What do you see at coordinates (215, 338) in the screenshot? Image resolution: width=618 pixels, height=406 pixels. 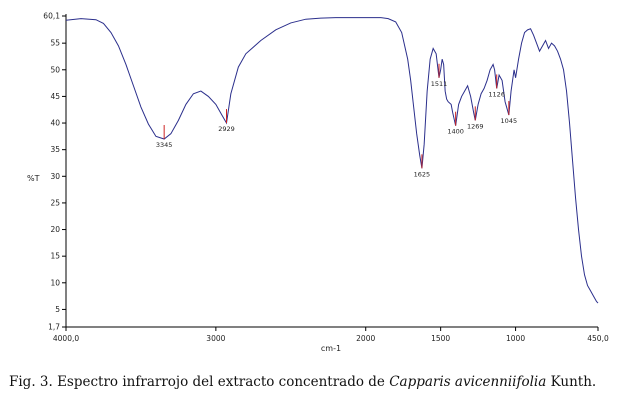 I see `x-tick-label: 3000` at bounding box center [215, 338].